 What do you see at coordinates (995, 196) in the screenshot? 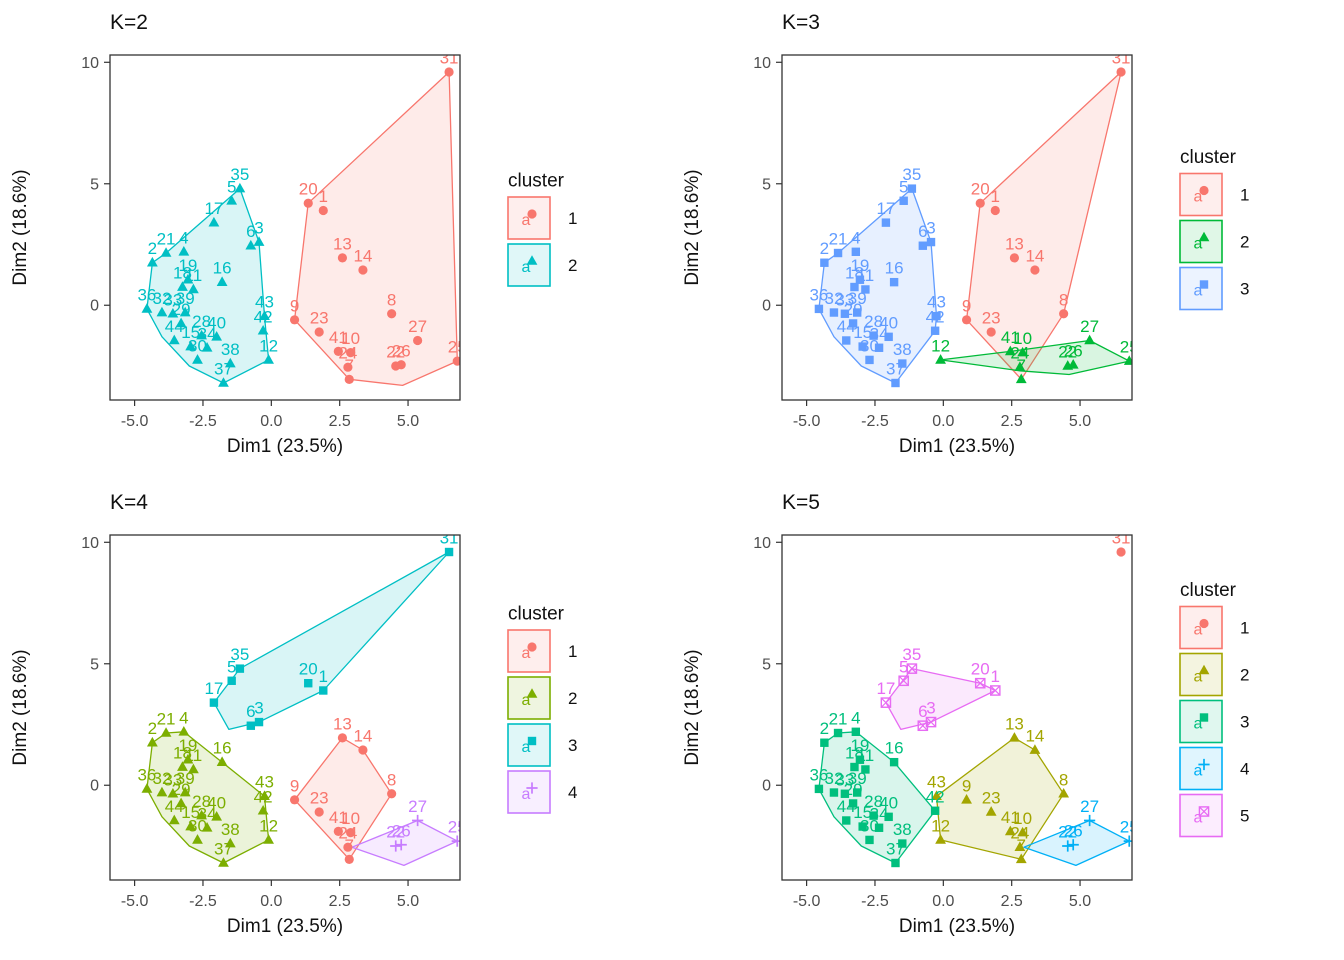
I see `point-label-1: 1` at bounding box center [995, 196].